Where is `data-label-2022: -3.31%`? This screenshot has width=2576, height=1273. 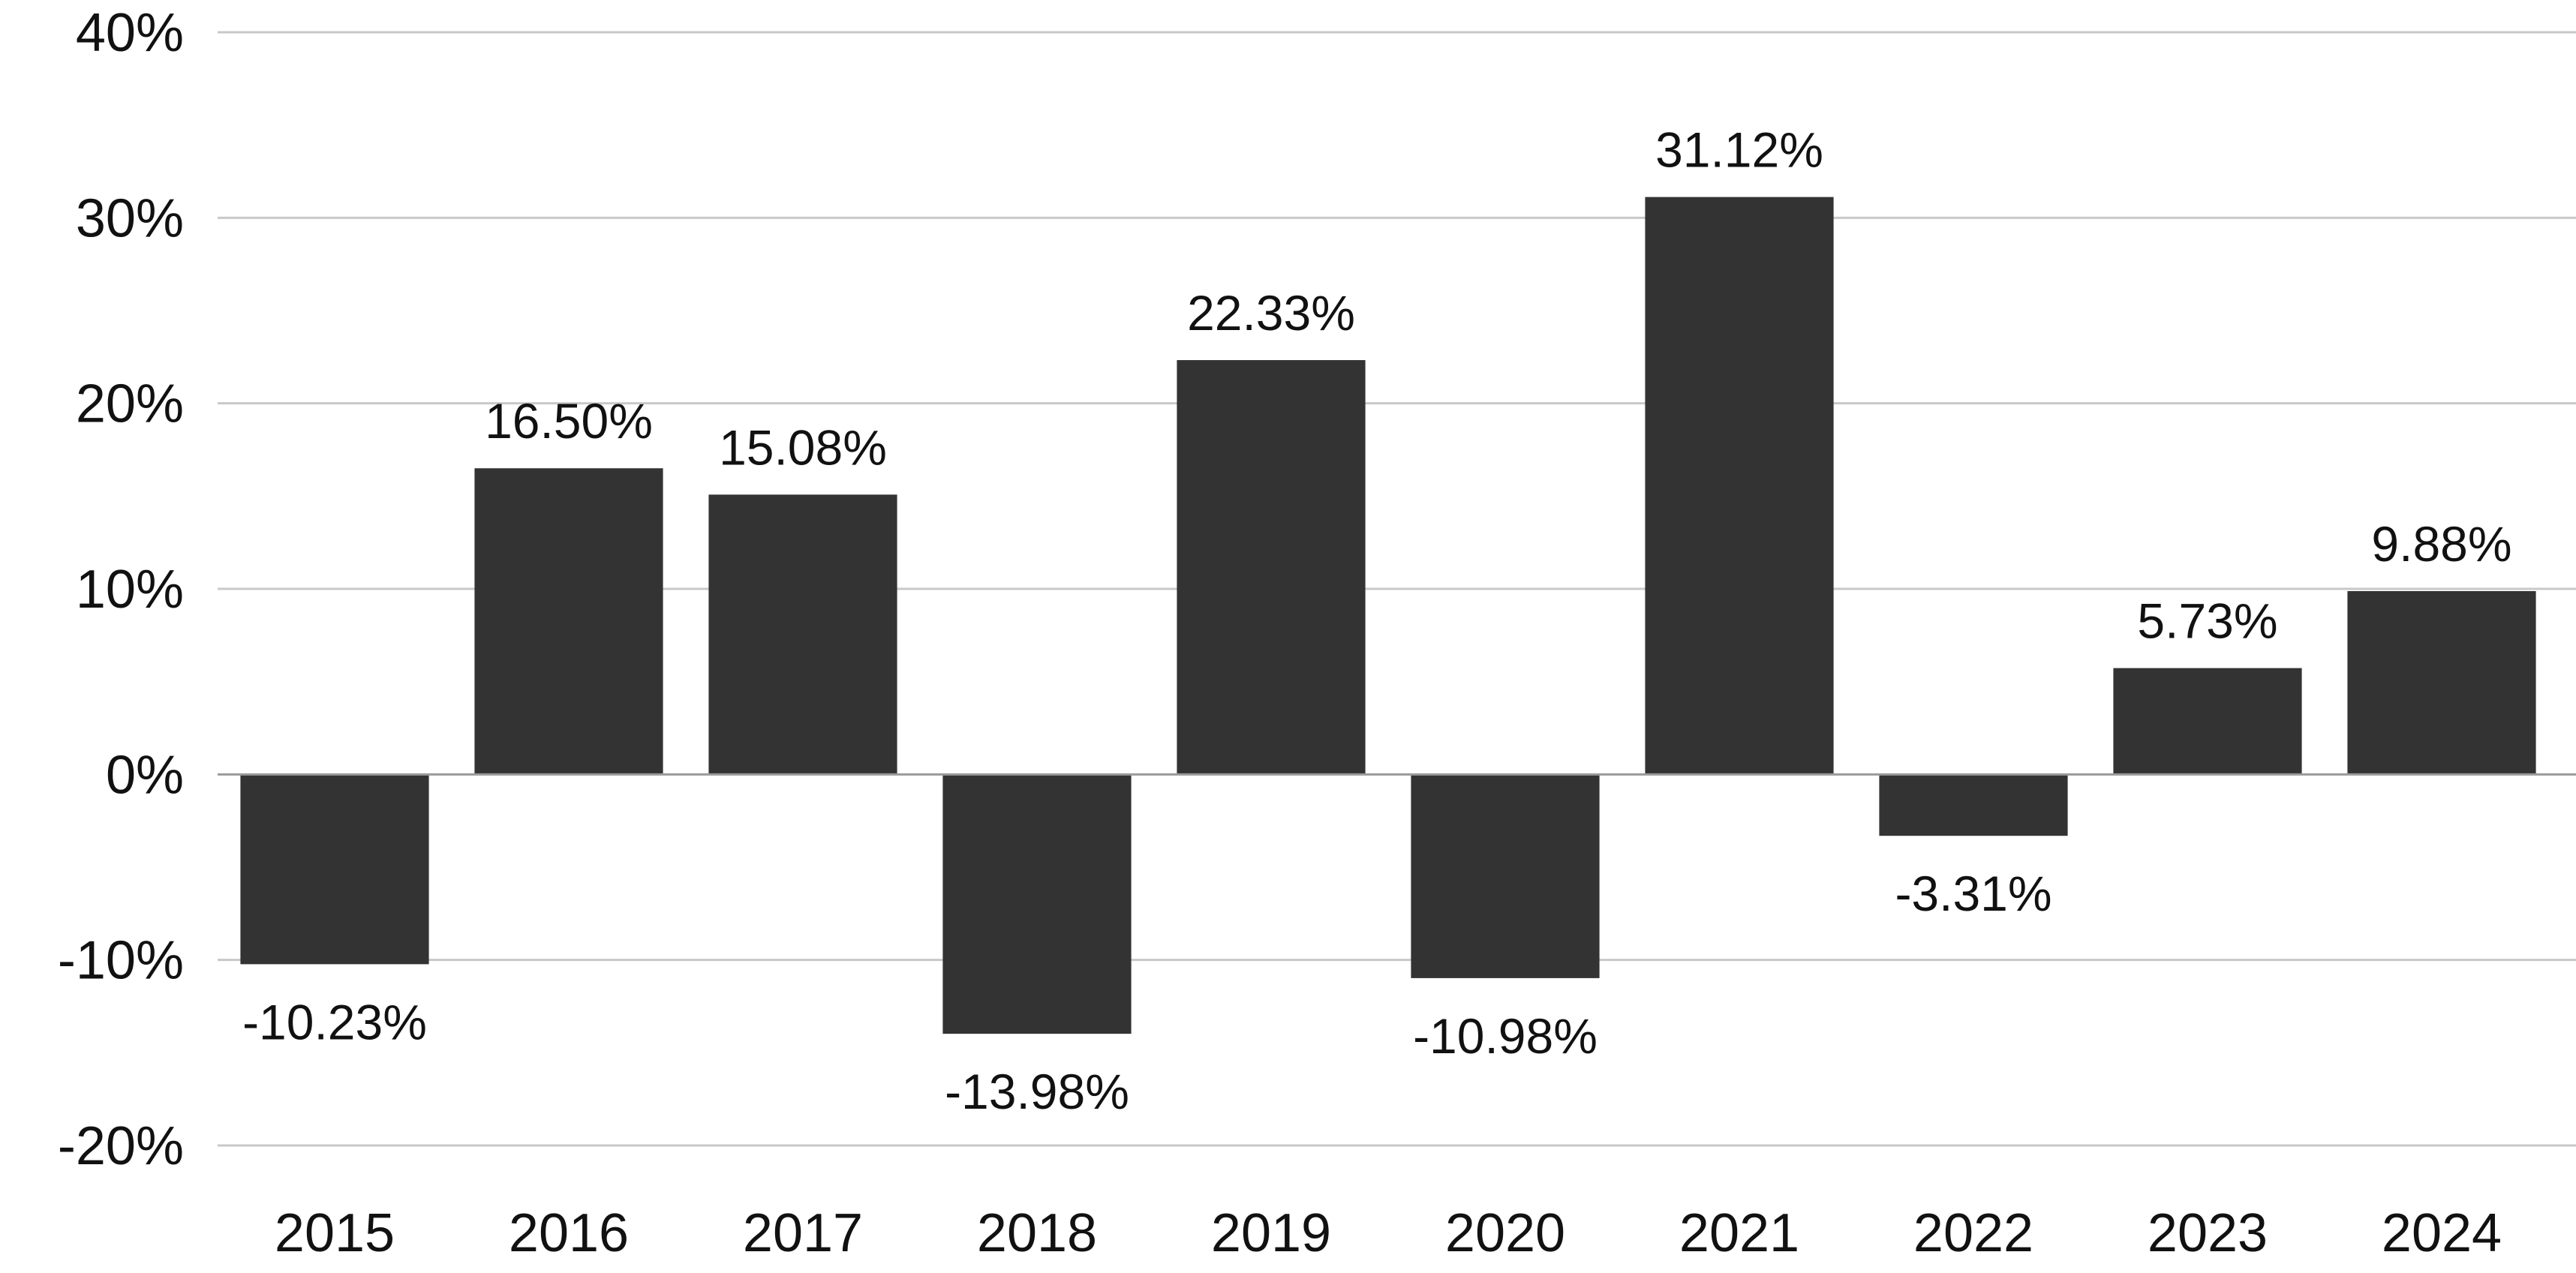 data-label-2022: -3.31% is located at coordinates (1973, 894).